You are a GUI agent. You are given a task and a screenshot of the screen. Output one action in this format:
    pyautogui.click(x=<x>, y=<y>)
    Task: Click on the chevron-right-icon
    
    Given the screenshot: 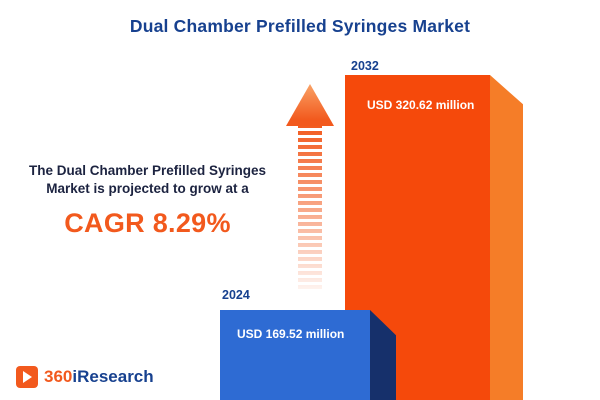 What is the action you would take?
    pyautogui.click(x=27, y=377)
    